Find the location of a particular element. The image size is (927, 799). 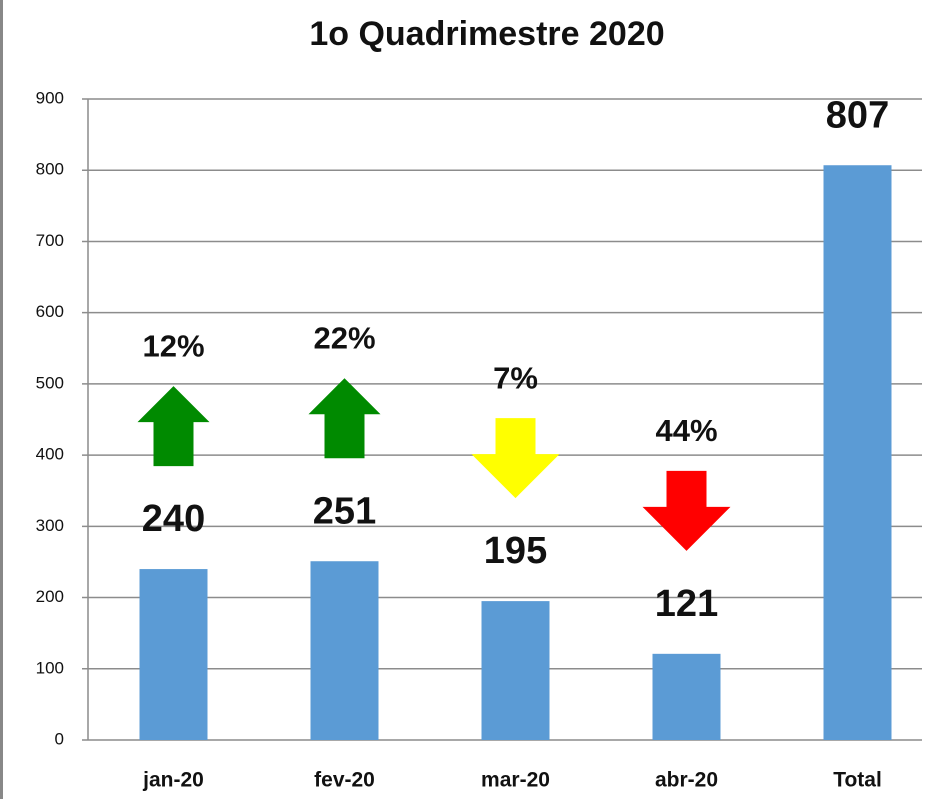

y-tick-label: 0 is located at coordinates (59, 738).